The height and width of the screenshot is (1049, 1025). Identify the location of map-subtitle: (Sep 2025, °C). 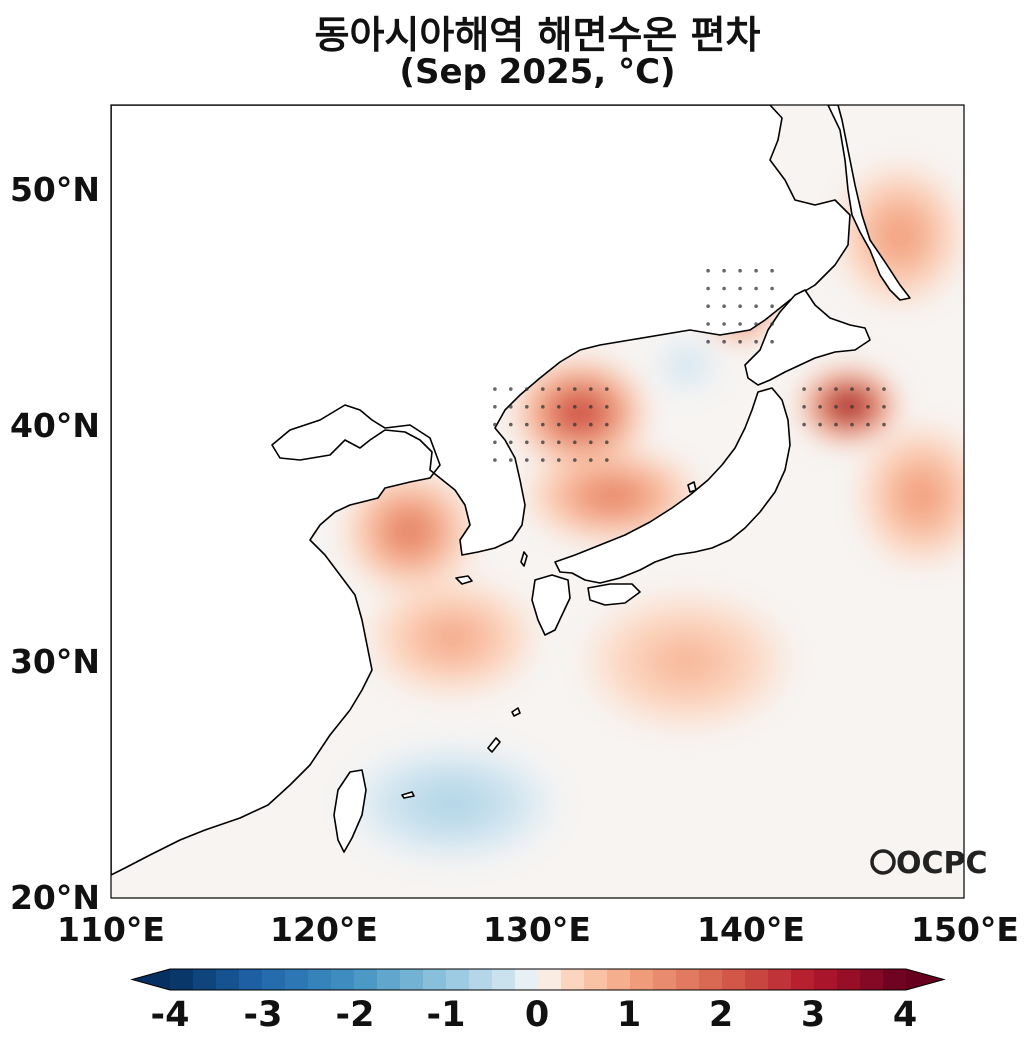
(512, 72).